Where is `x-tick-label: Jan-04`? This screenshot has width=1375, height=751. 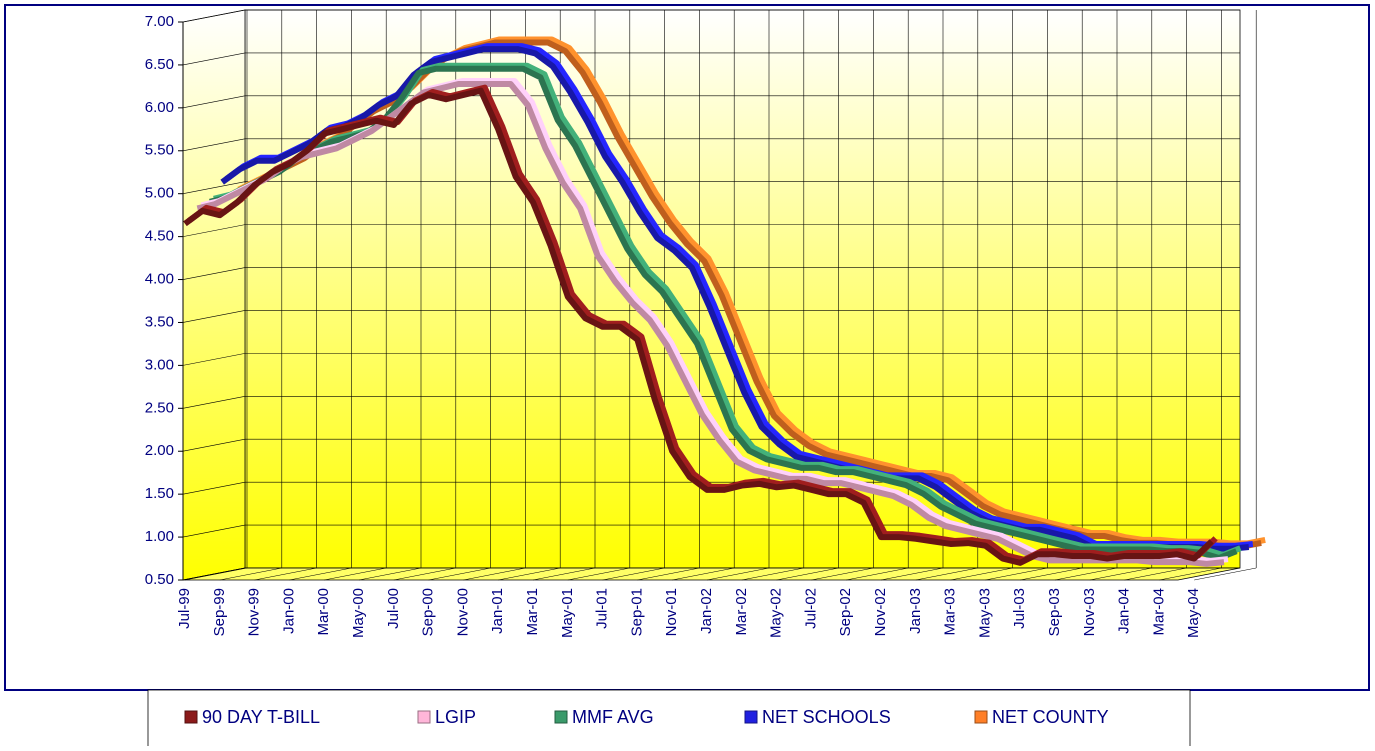 x-tick-label: Jan-04 is located at coordinates (1124, 611).